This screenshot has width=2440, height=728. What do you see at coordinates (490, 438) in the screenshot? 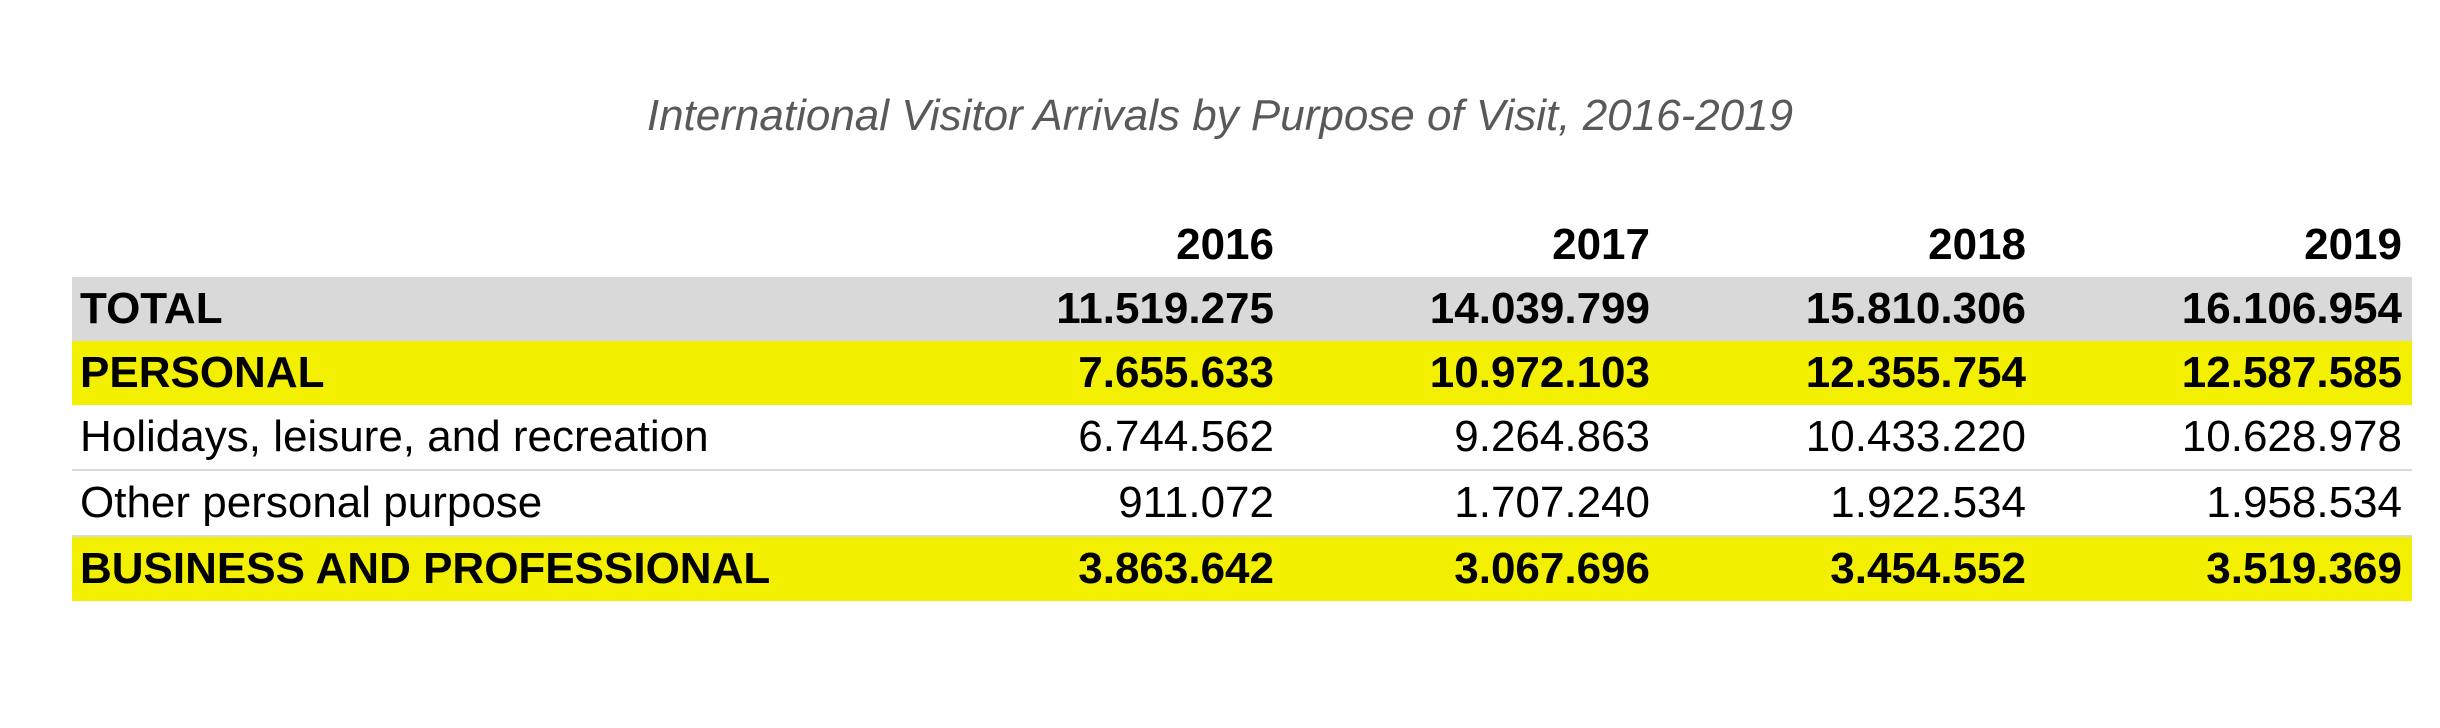
I see `row-label: Holidays, leisure, and recreation` at bounding box center [490, 438].